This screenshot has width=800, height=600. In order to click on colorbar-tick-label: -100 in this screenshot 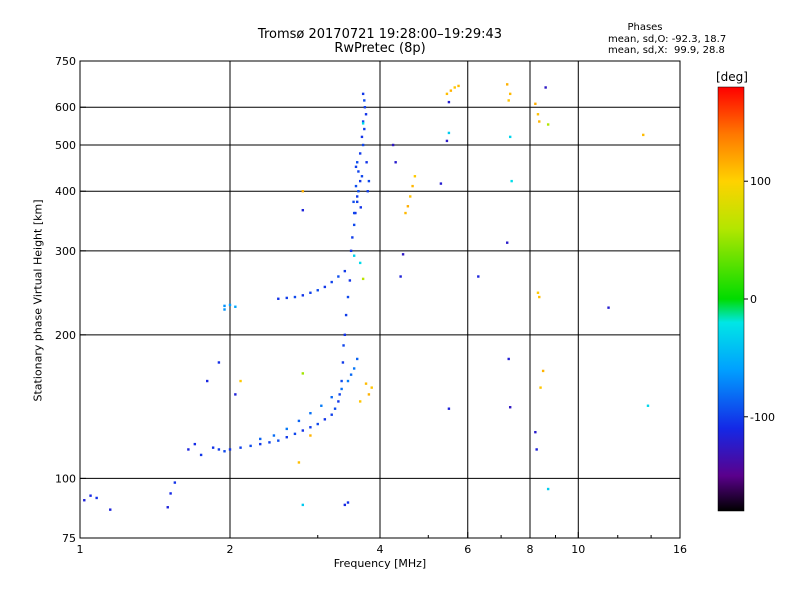, I will do `click(762, 417)`.